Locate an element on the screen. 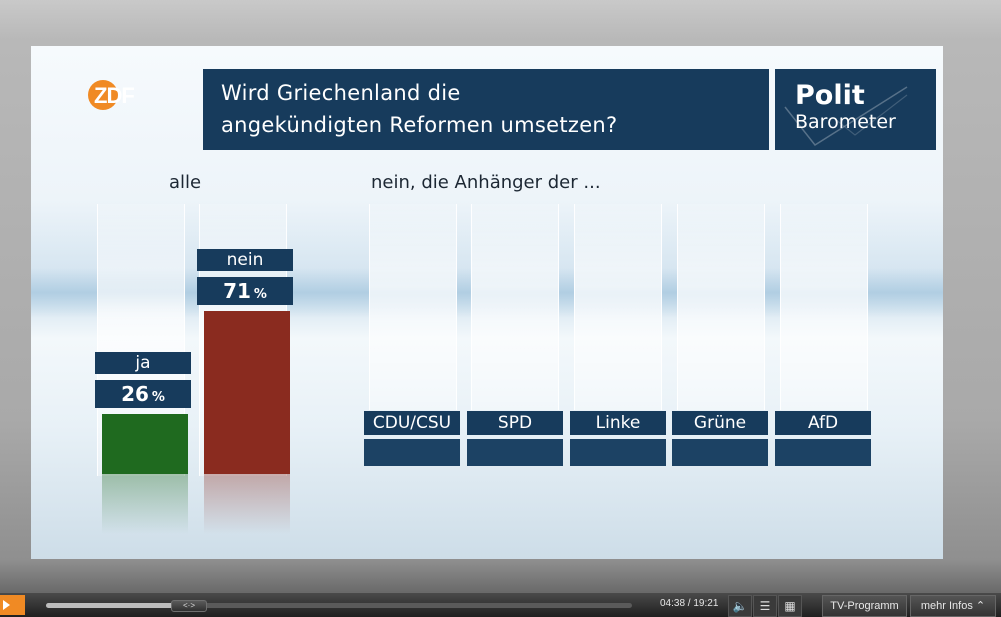 The image size is (1001, 617). party-label-linke: Linke is located at coordinates (618, 423).